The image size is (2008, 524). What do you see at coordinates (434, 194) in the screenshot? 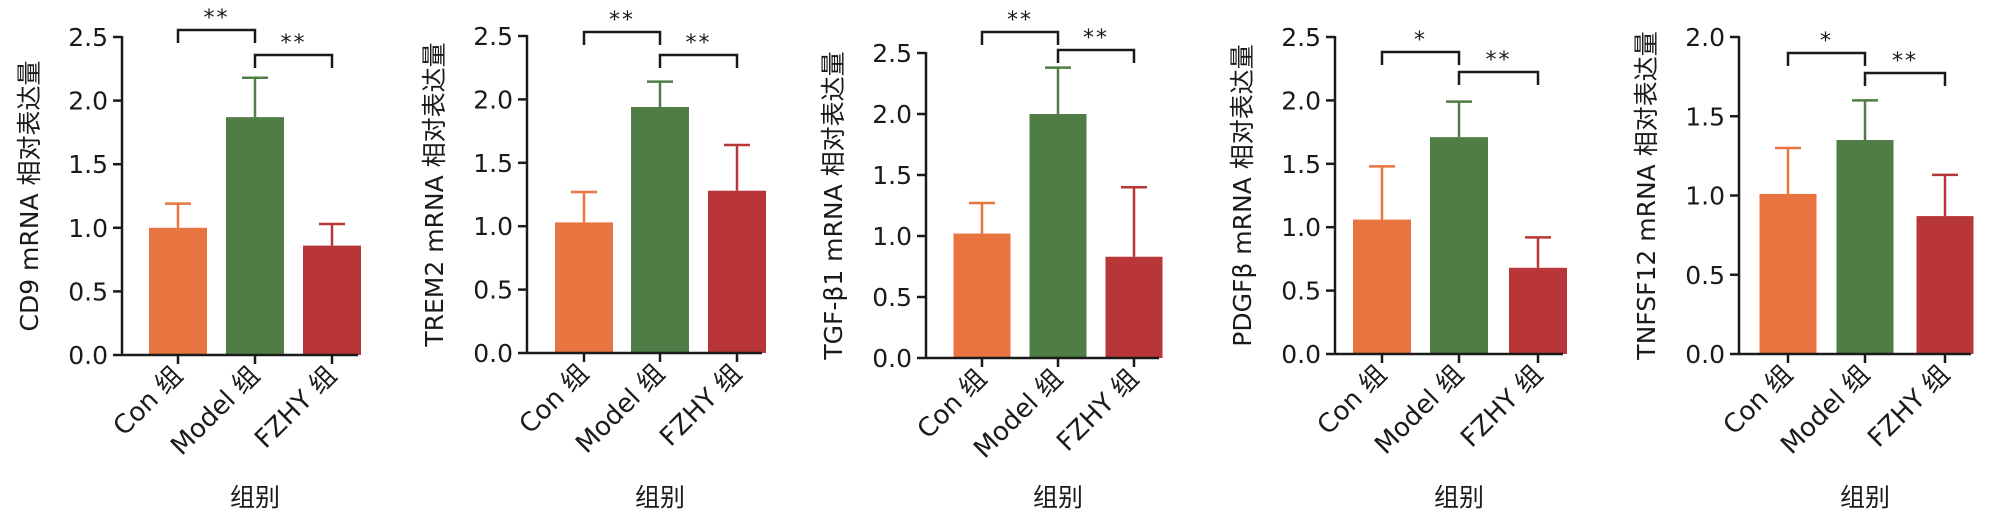
I see `y-axis-title: TREM2 mRNA 相对表达量` at bounding box center [434, 194].